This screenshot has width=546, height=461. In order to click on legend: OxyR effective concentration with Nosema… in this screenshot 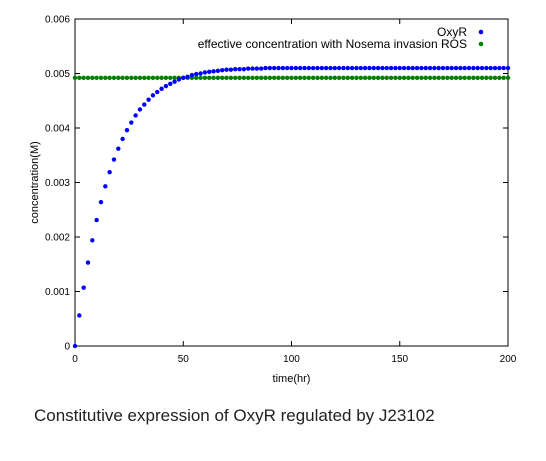, I will do `click(341, 38)`.